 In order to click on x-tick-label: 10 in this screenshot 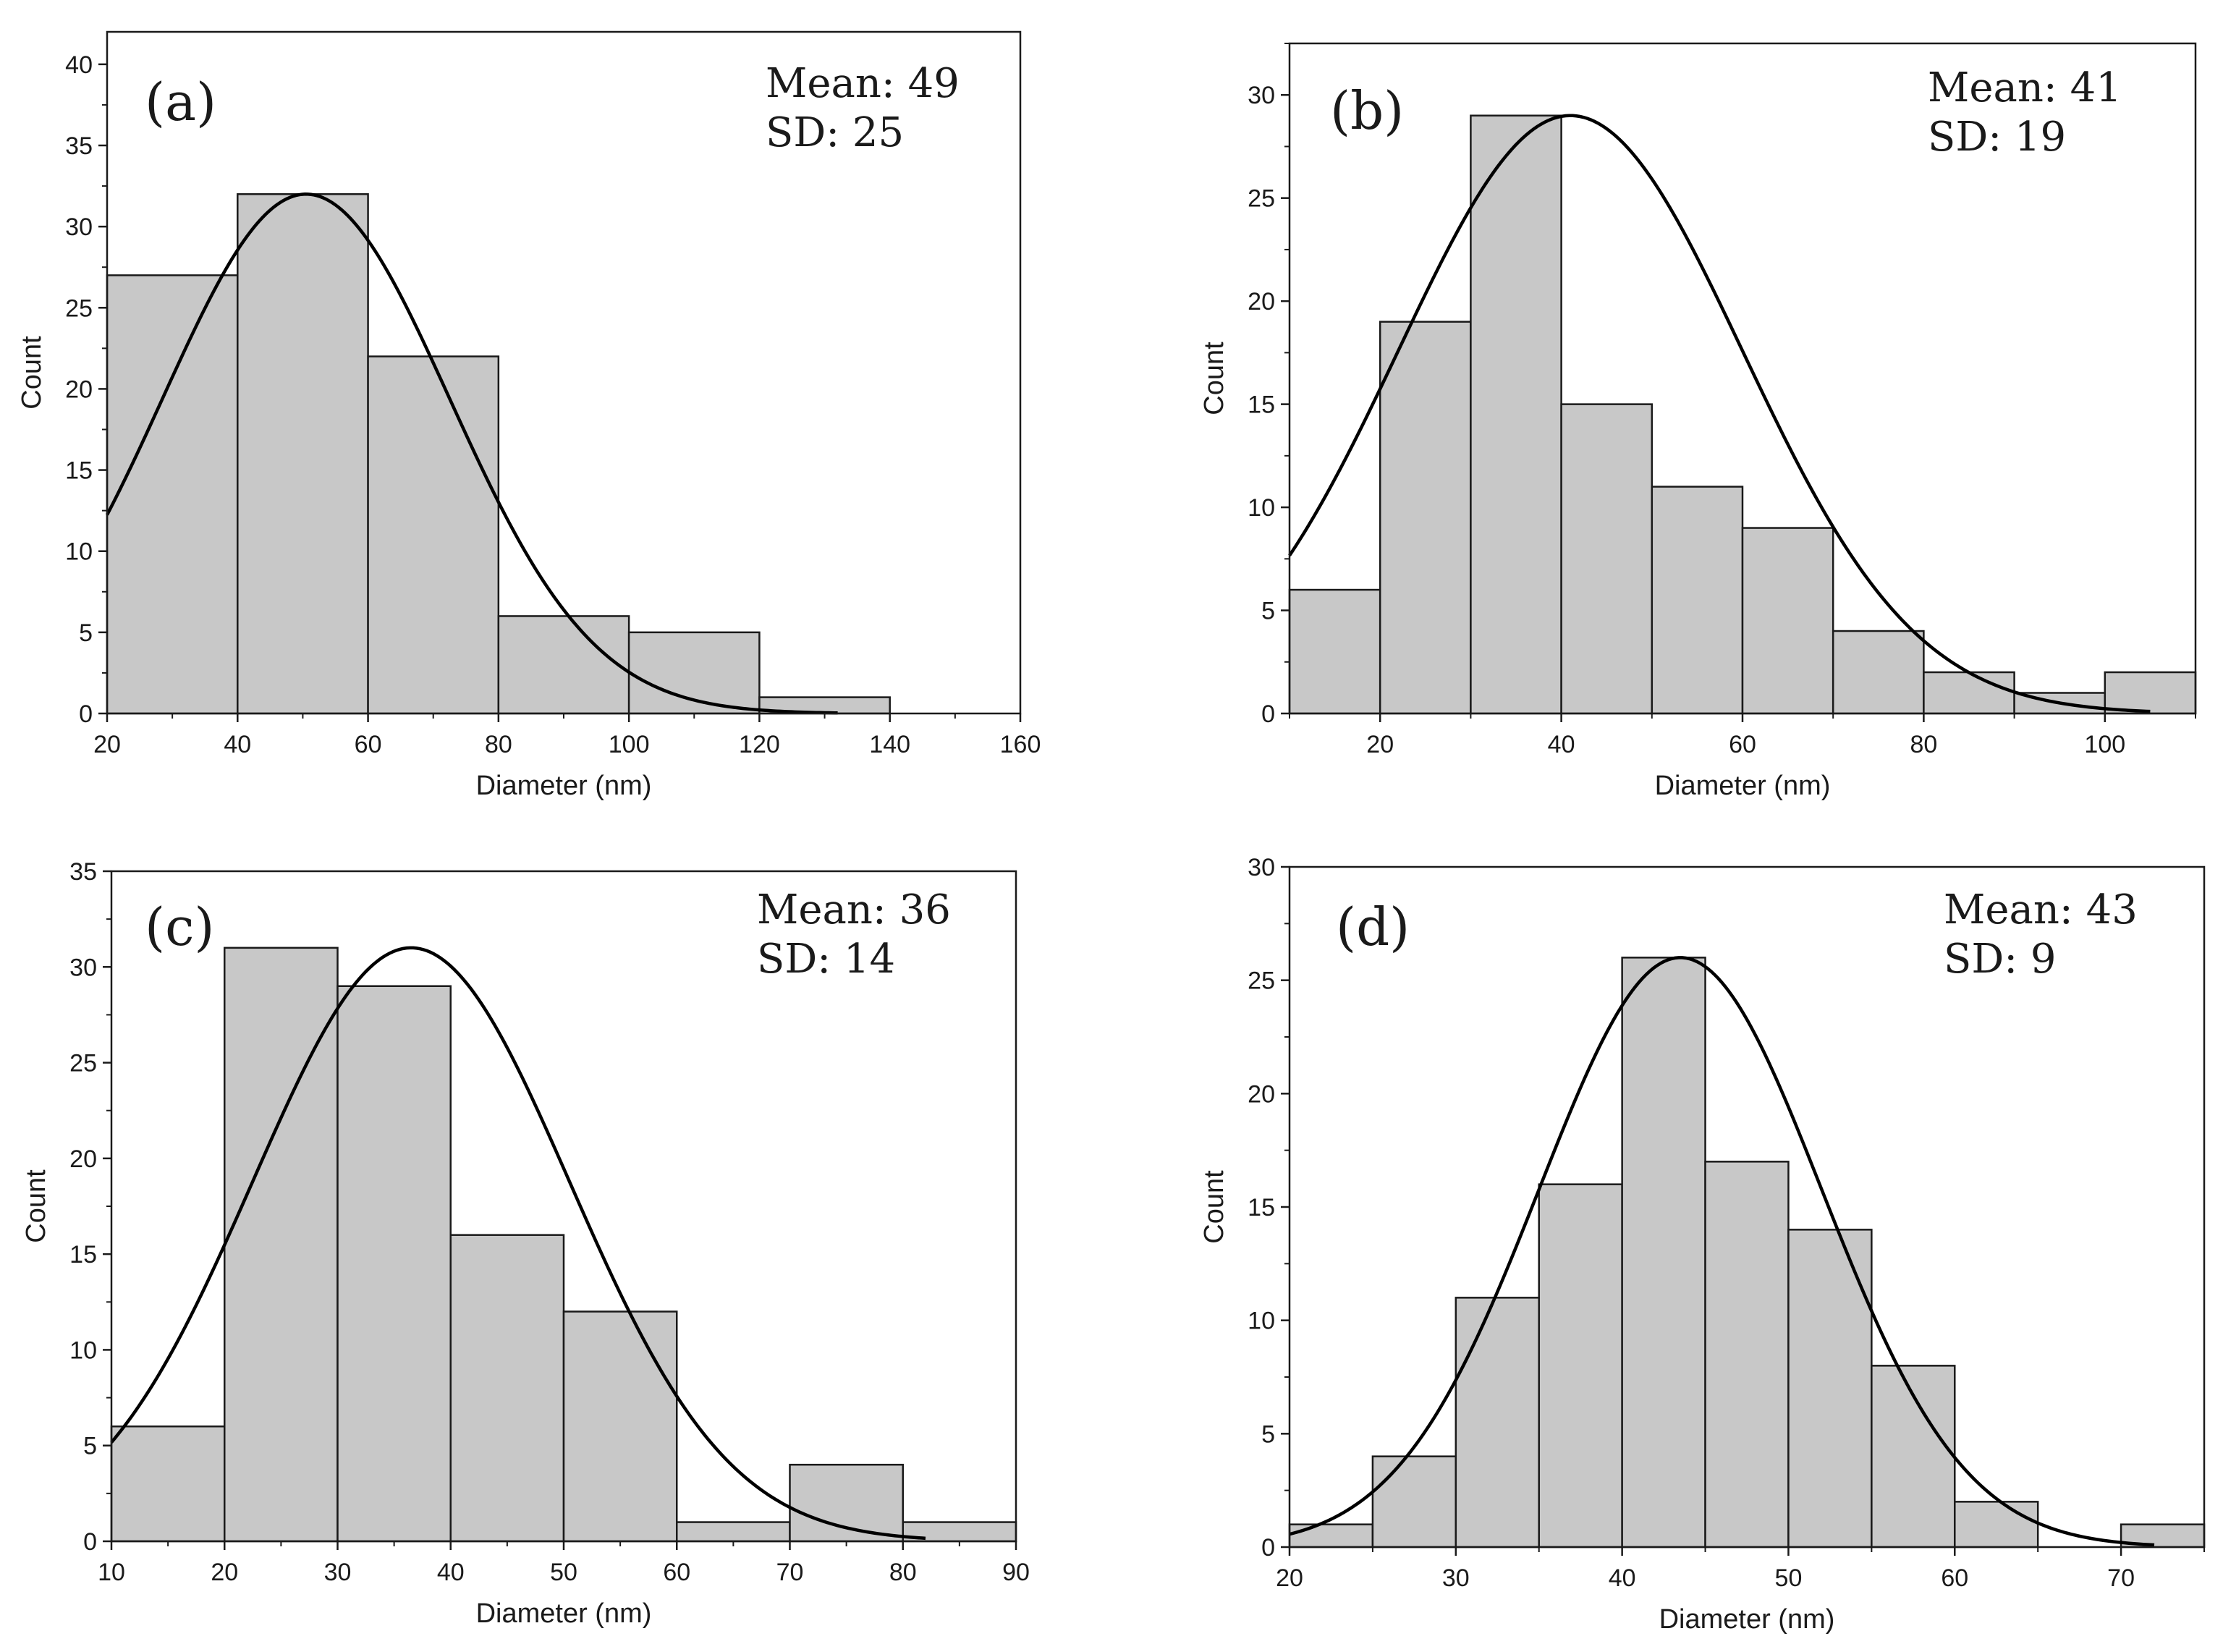, I will do `click(111, 1572)`.